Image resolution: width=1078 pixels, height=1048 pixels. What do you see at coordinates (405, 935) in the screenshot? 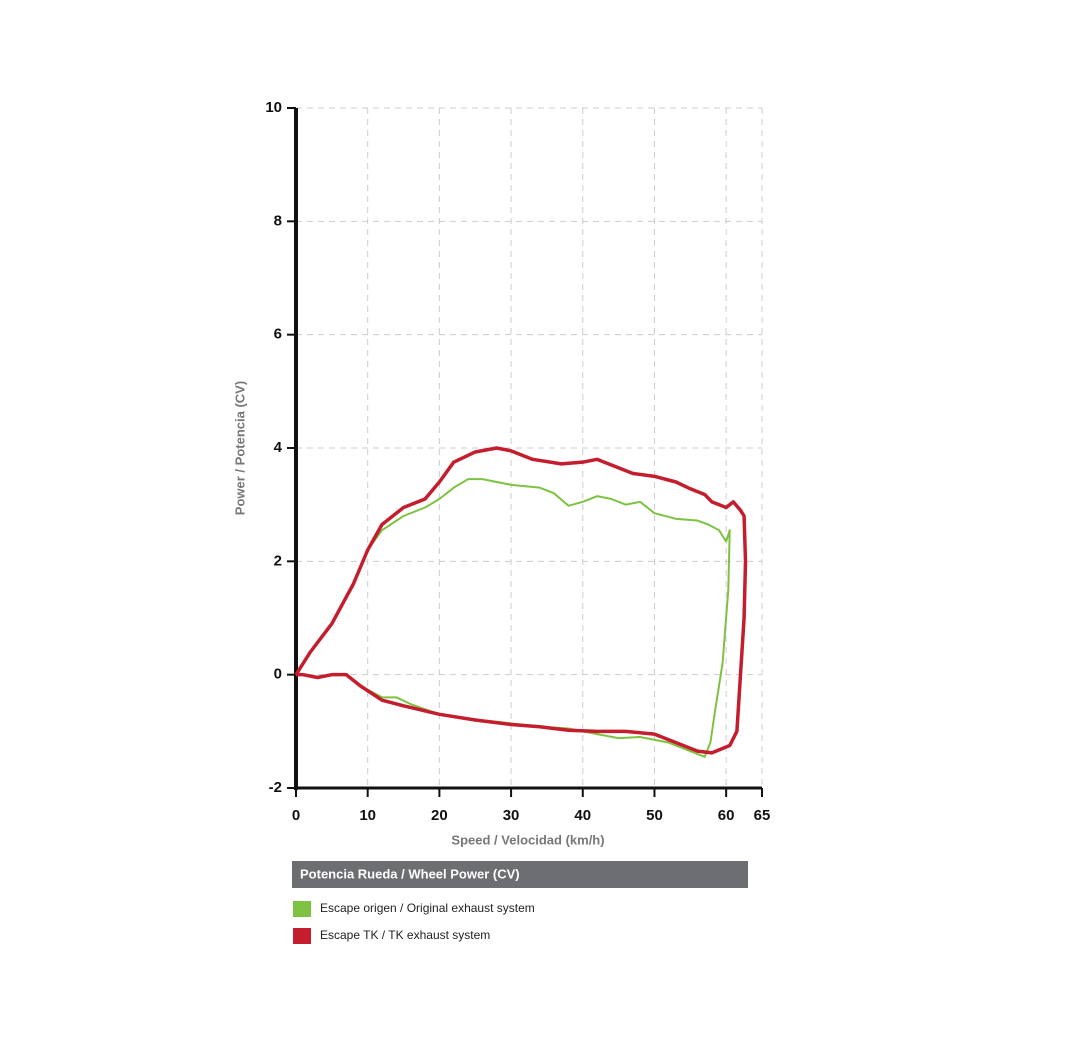
I see `legend-label: Escape TK / TK exhaust system` at bounding box center [405, 935].